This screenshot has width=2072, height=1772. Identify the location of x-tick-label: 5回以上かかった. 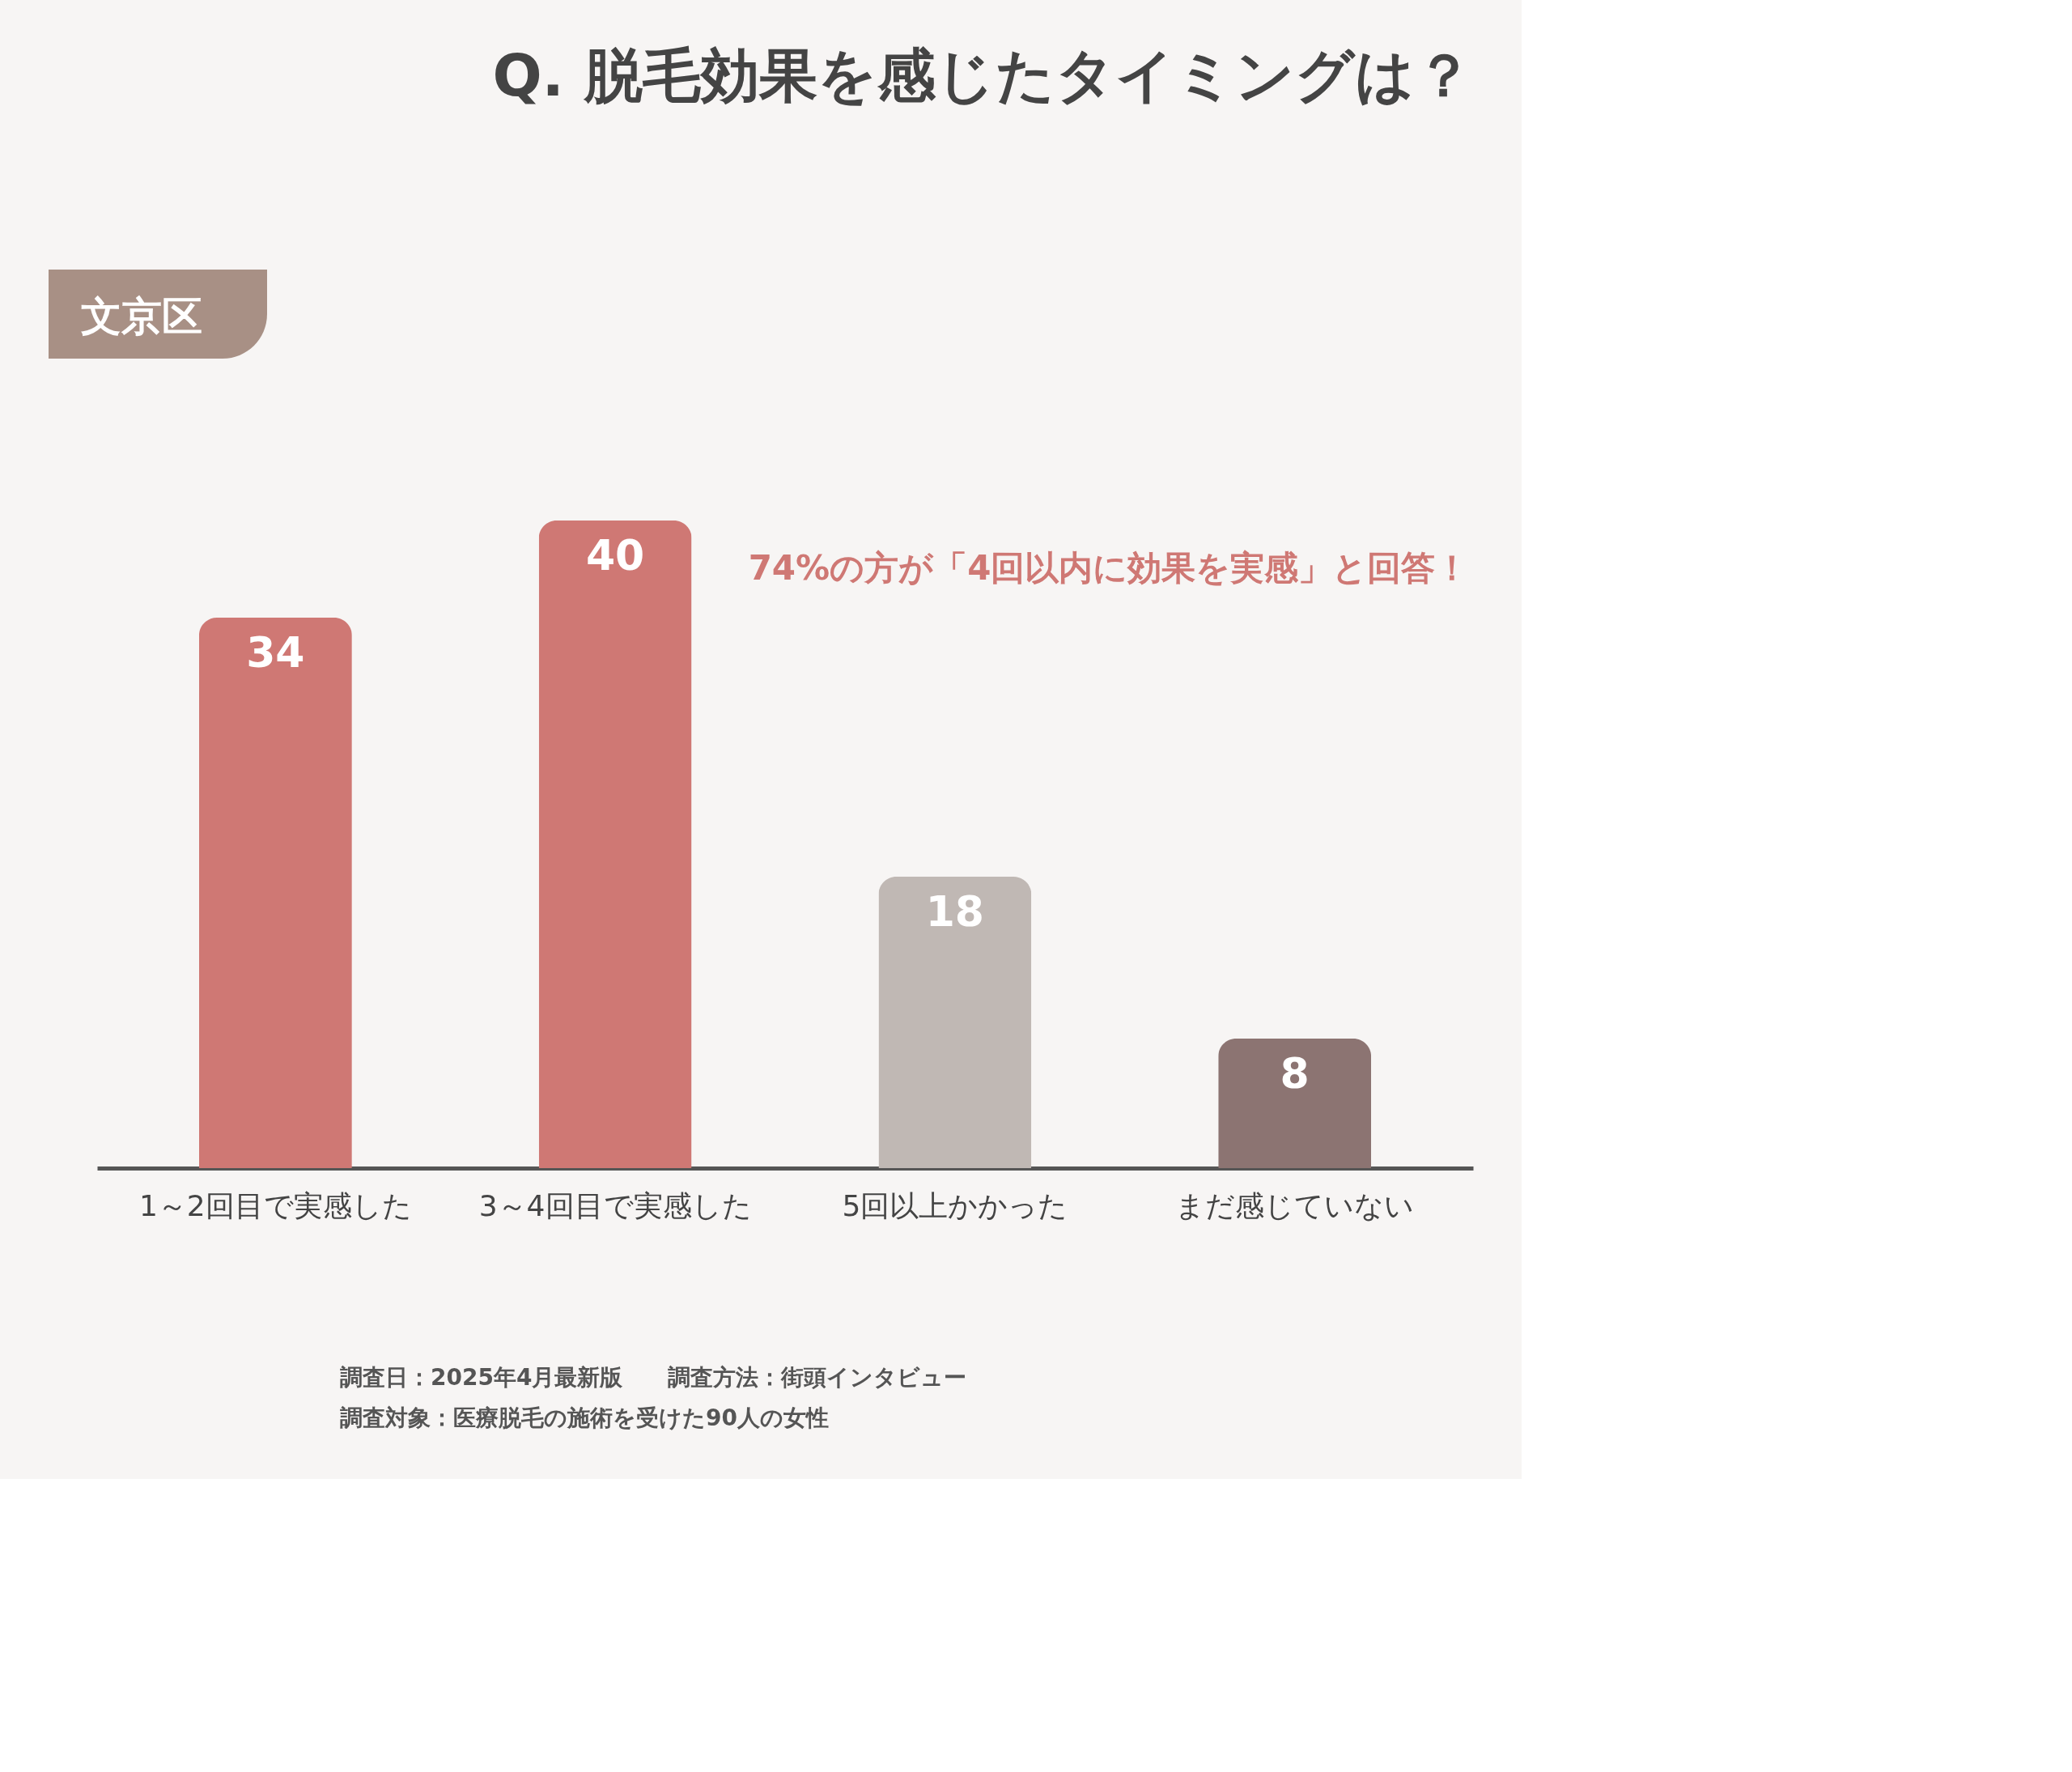
(955, 1205).